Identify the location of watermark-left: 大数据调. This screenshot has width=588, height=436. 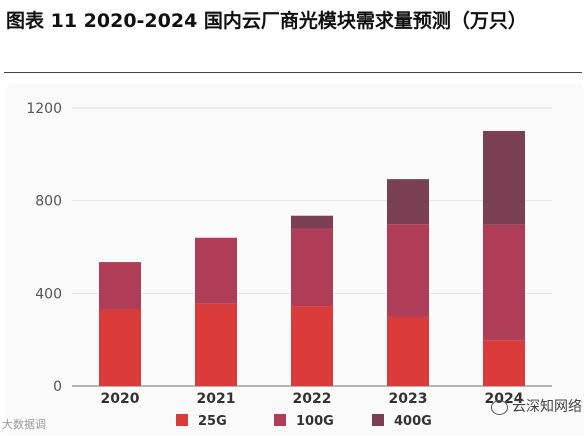
(24, 424).